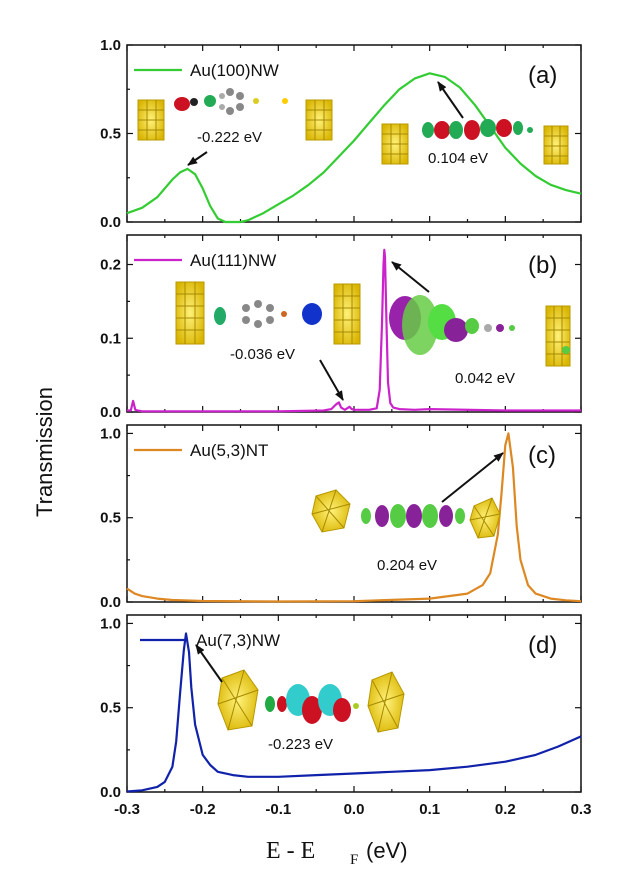  I want to click on arrow-b-right, so click(410, 277).